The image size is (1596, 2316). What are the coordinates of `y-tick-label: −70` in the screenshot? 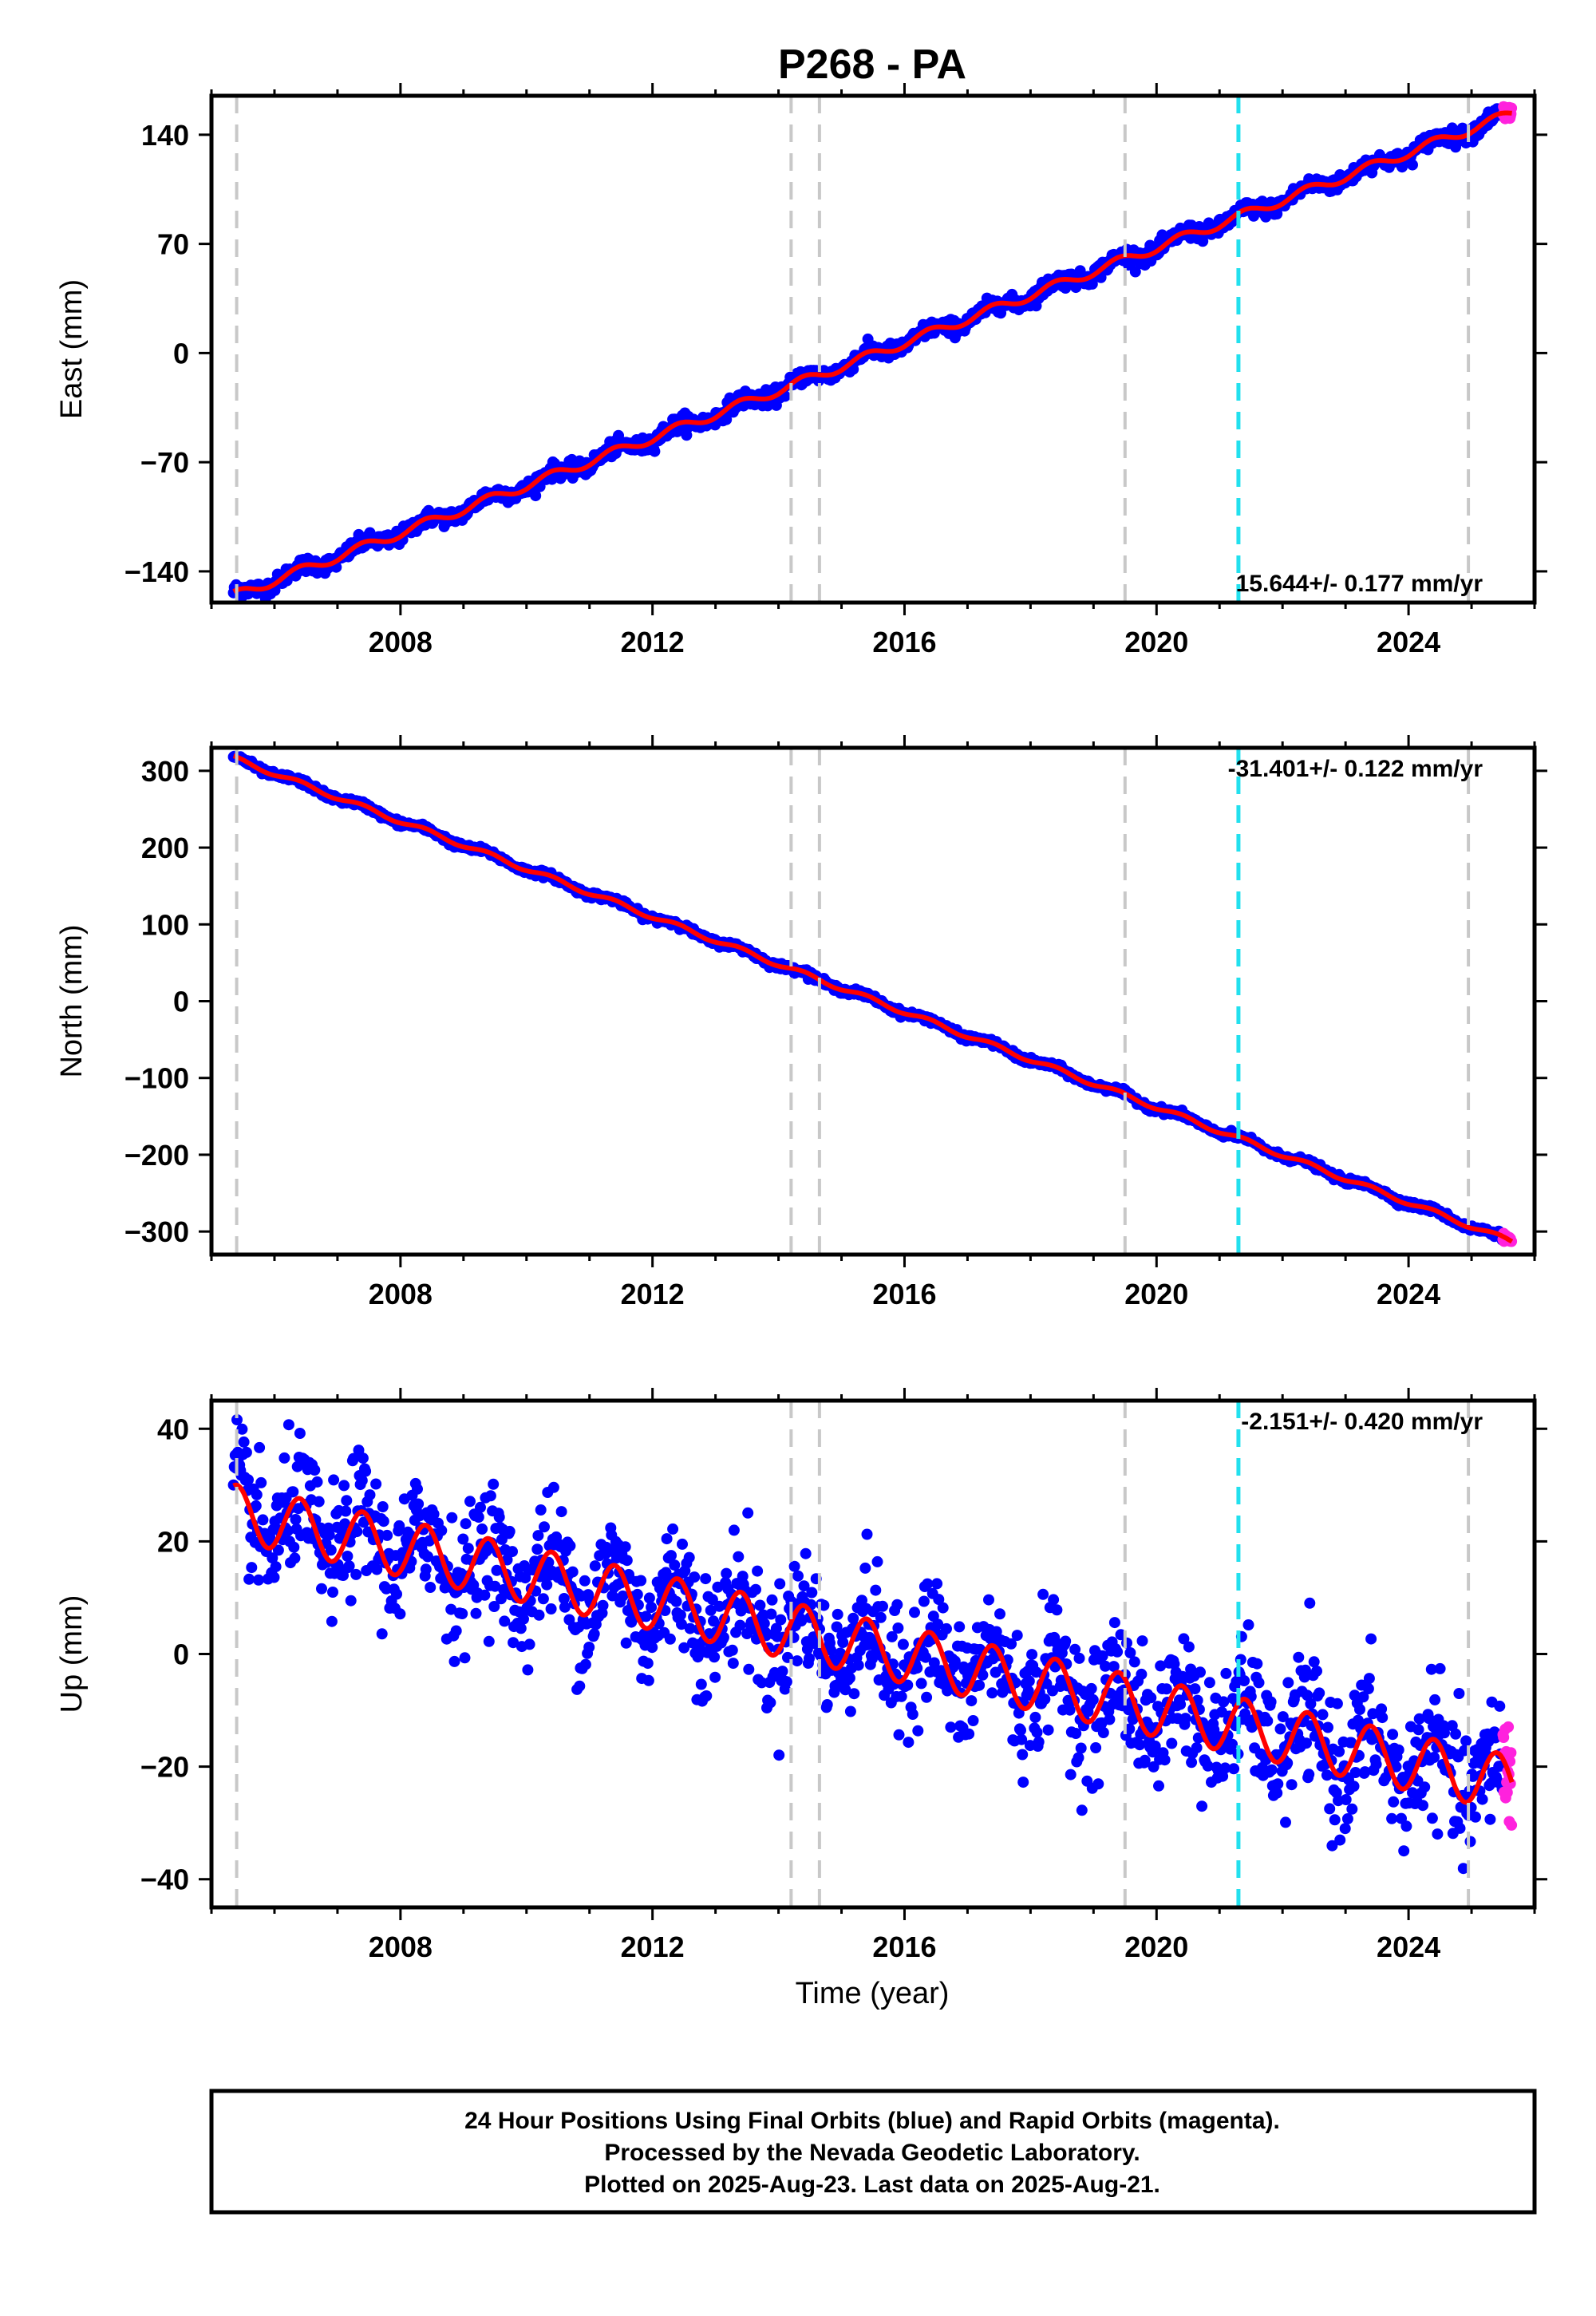 It's located at (164, 462).